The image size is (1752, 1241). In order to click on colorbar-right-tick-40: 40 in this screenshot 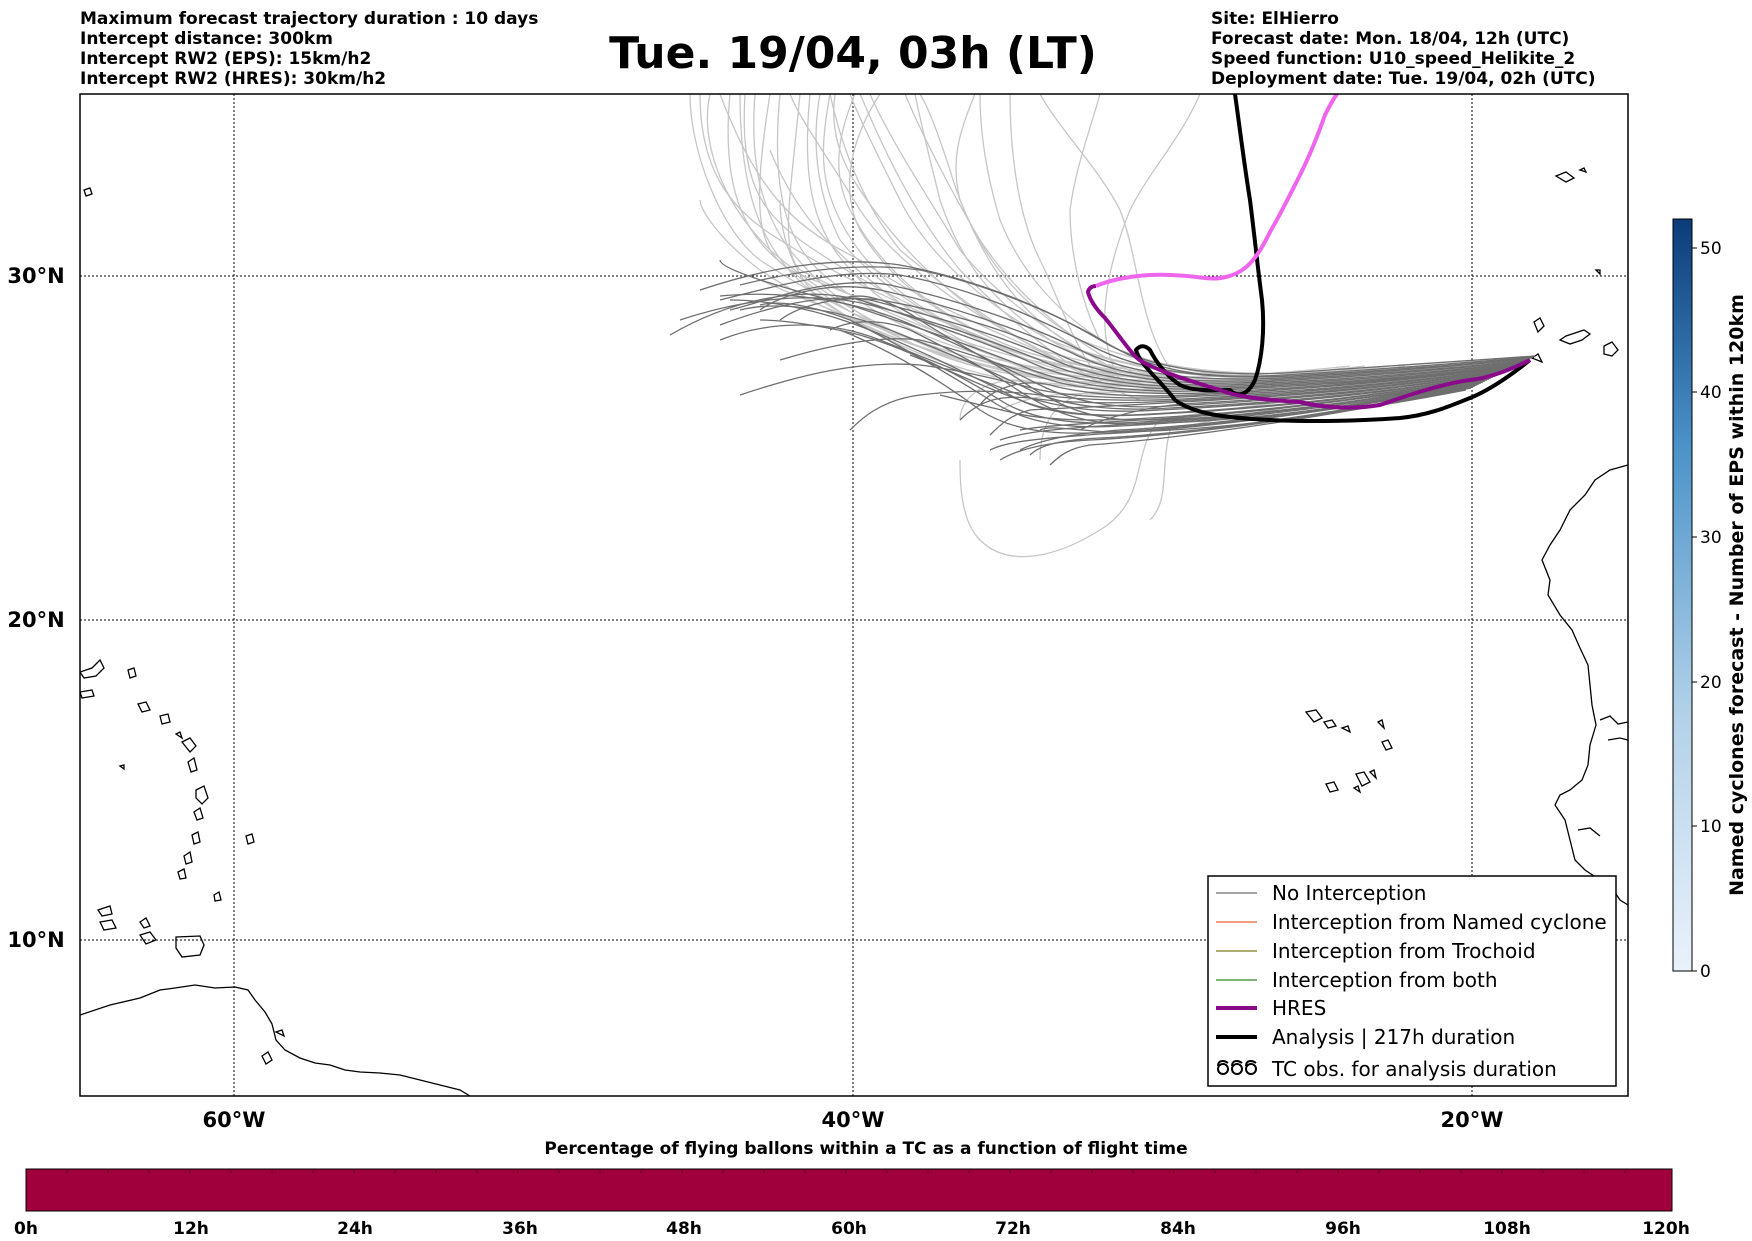, I will do `click(1711, 393)`.